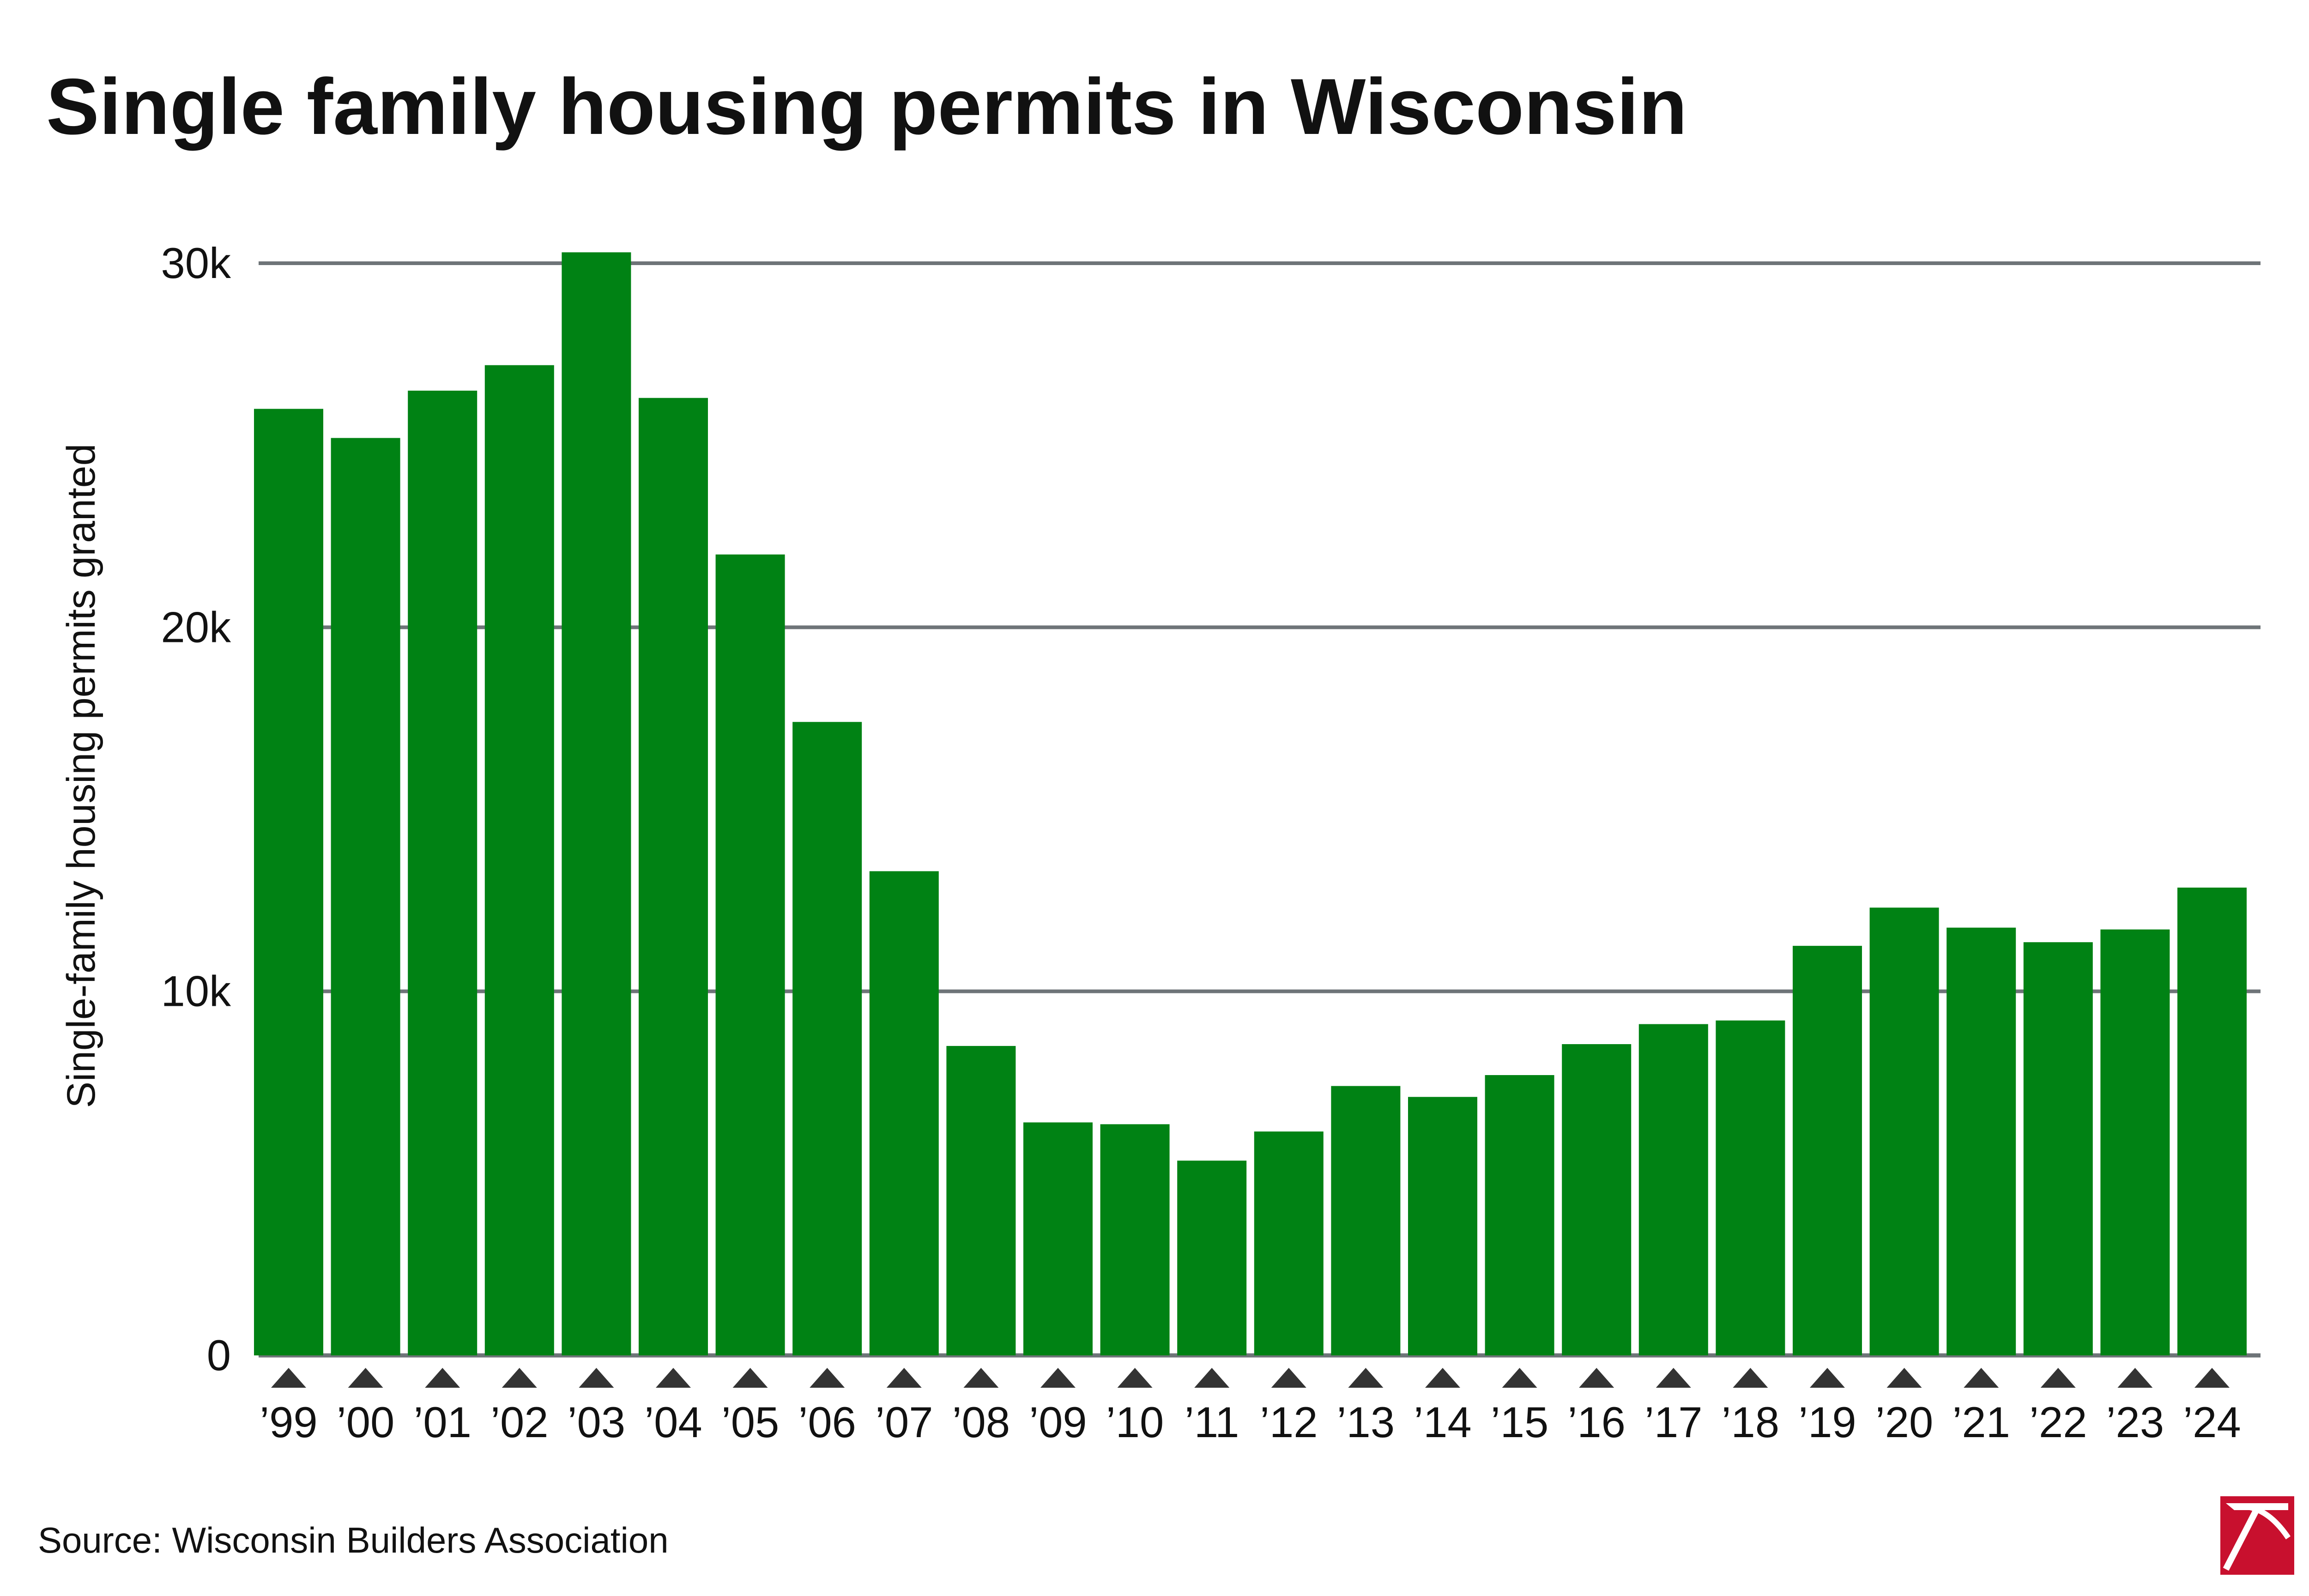  What do you see at coordinates (1751, 1422) in the screenshot?
I see `x-tick-label: ’18` at bounding box center [1751, 1422].